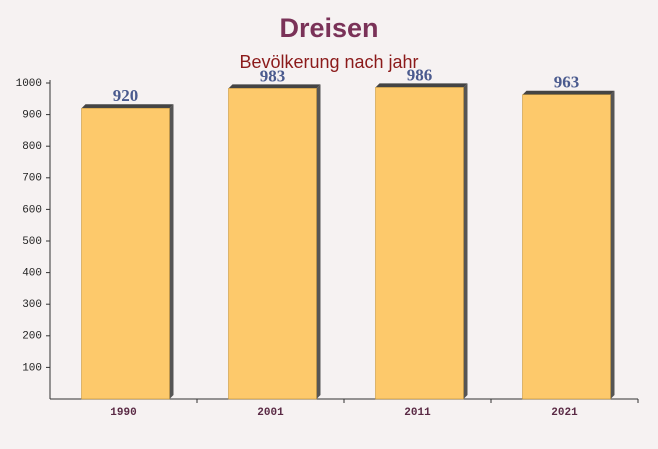  I want to click on y-tick-label: 500, so click(32, 242).